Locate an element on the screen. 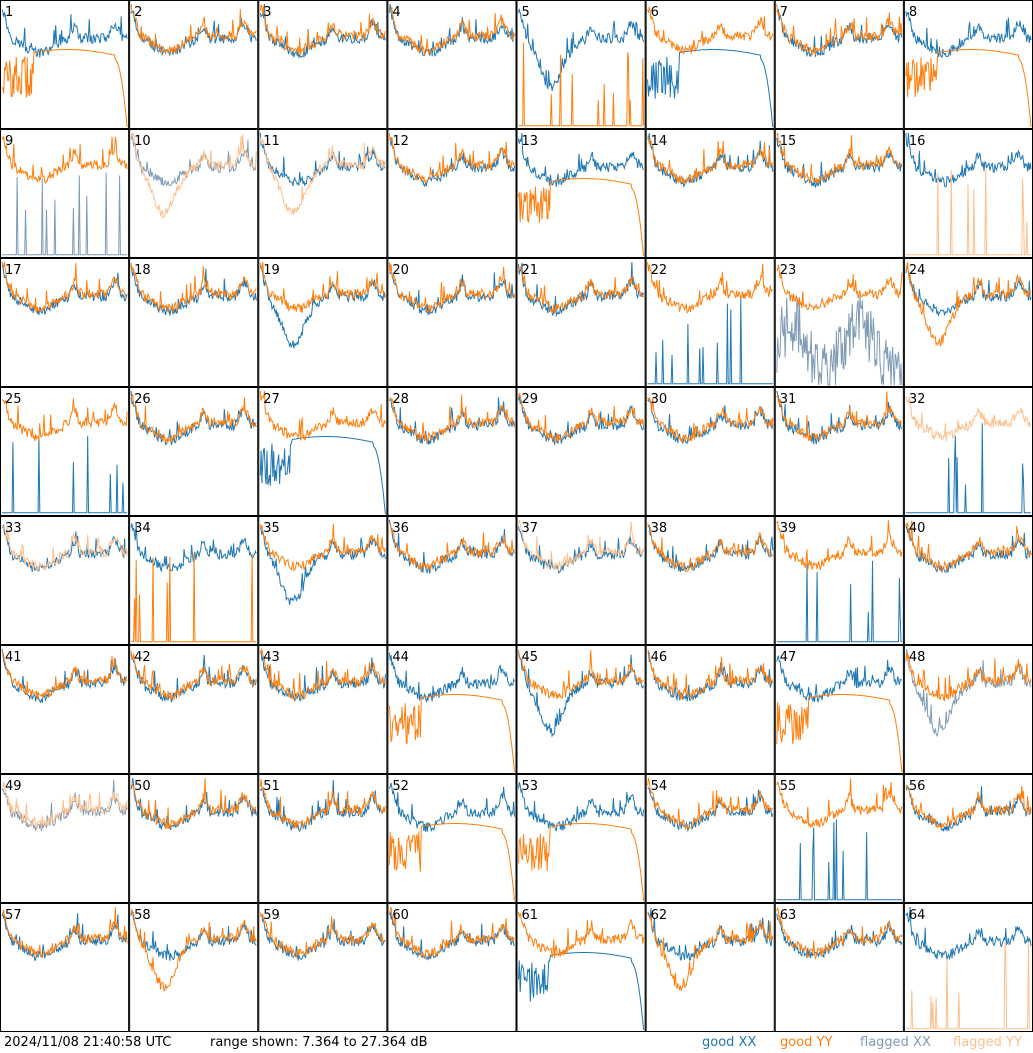 The image size is (1033, 1053). panel-18: 18 is located at coordinates (194, 322).